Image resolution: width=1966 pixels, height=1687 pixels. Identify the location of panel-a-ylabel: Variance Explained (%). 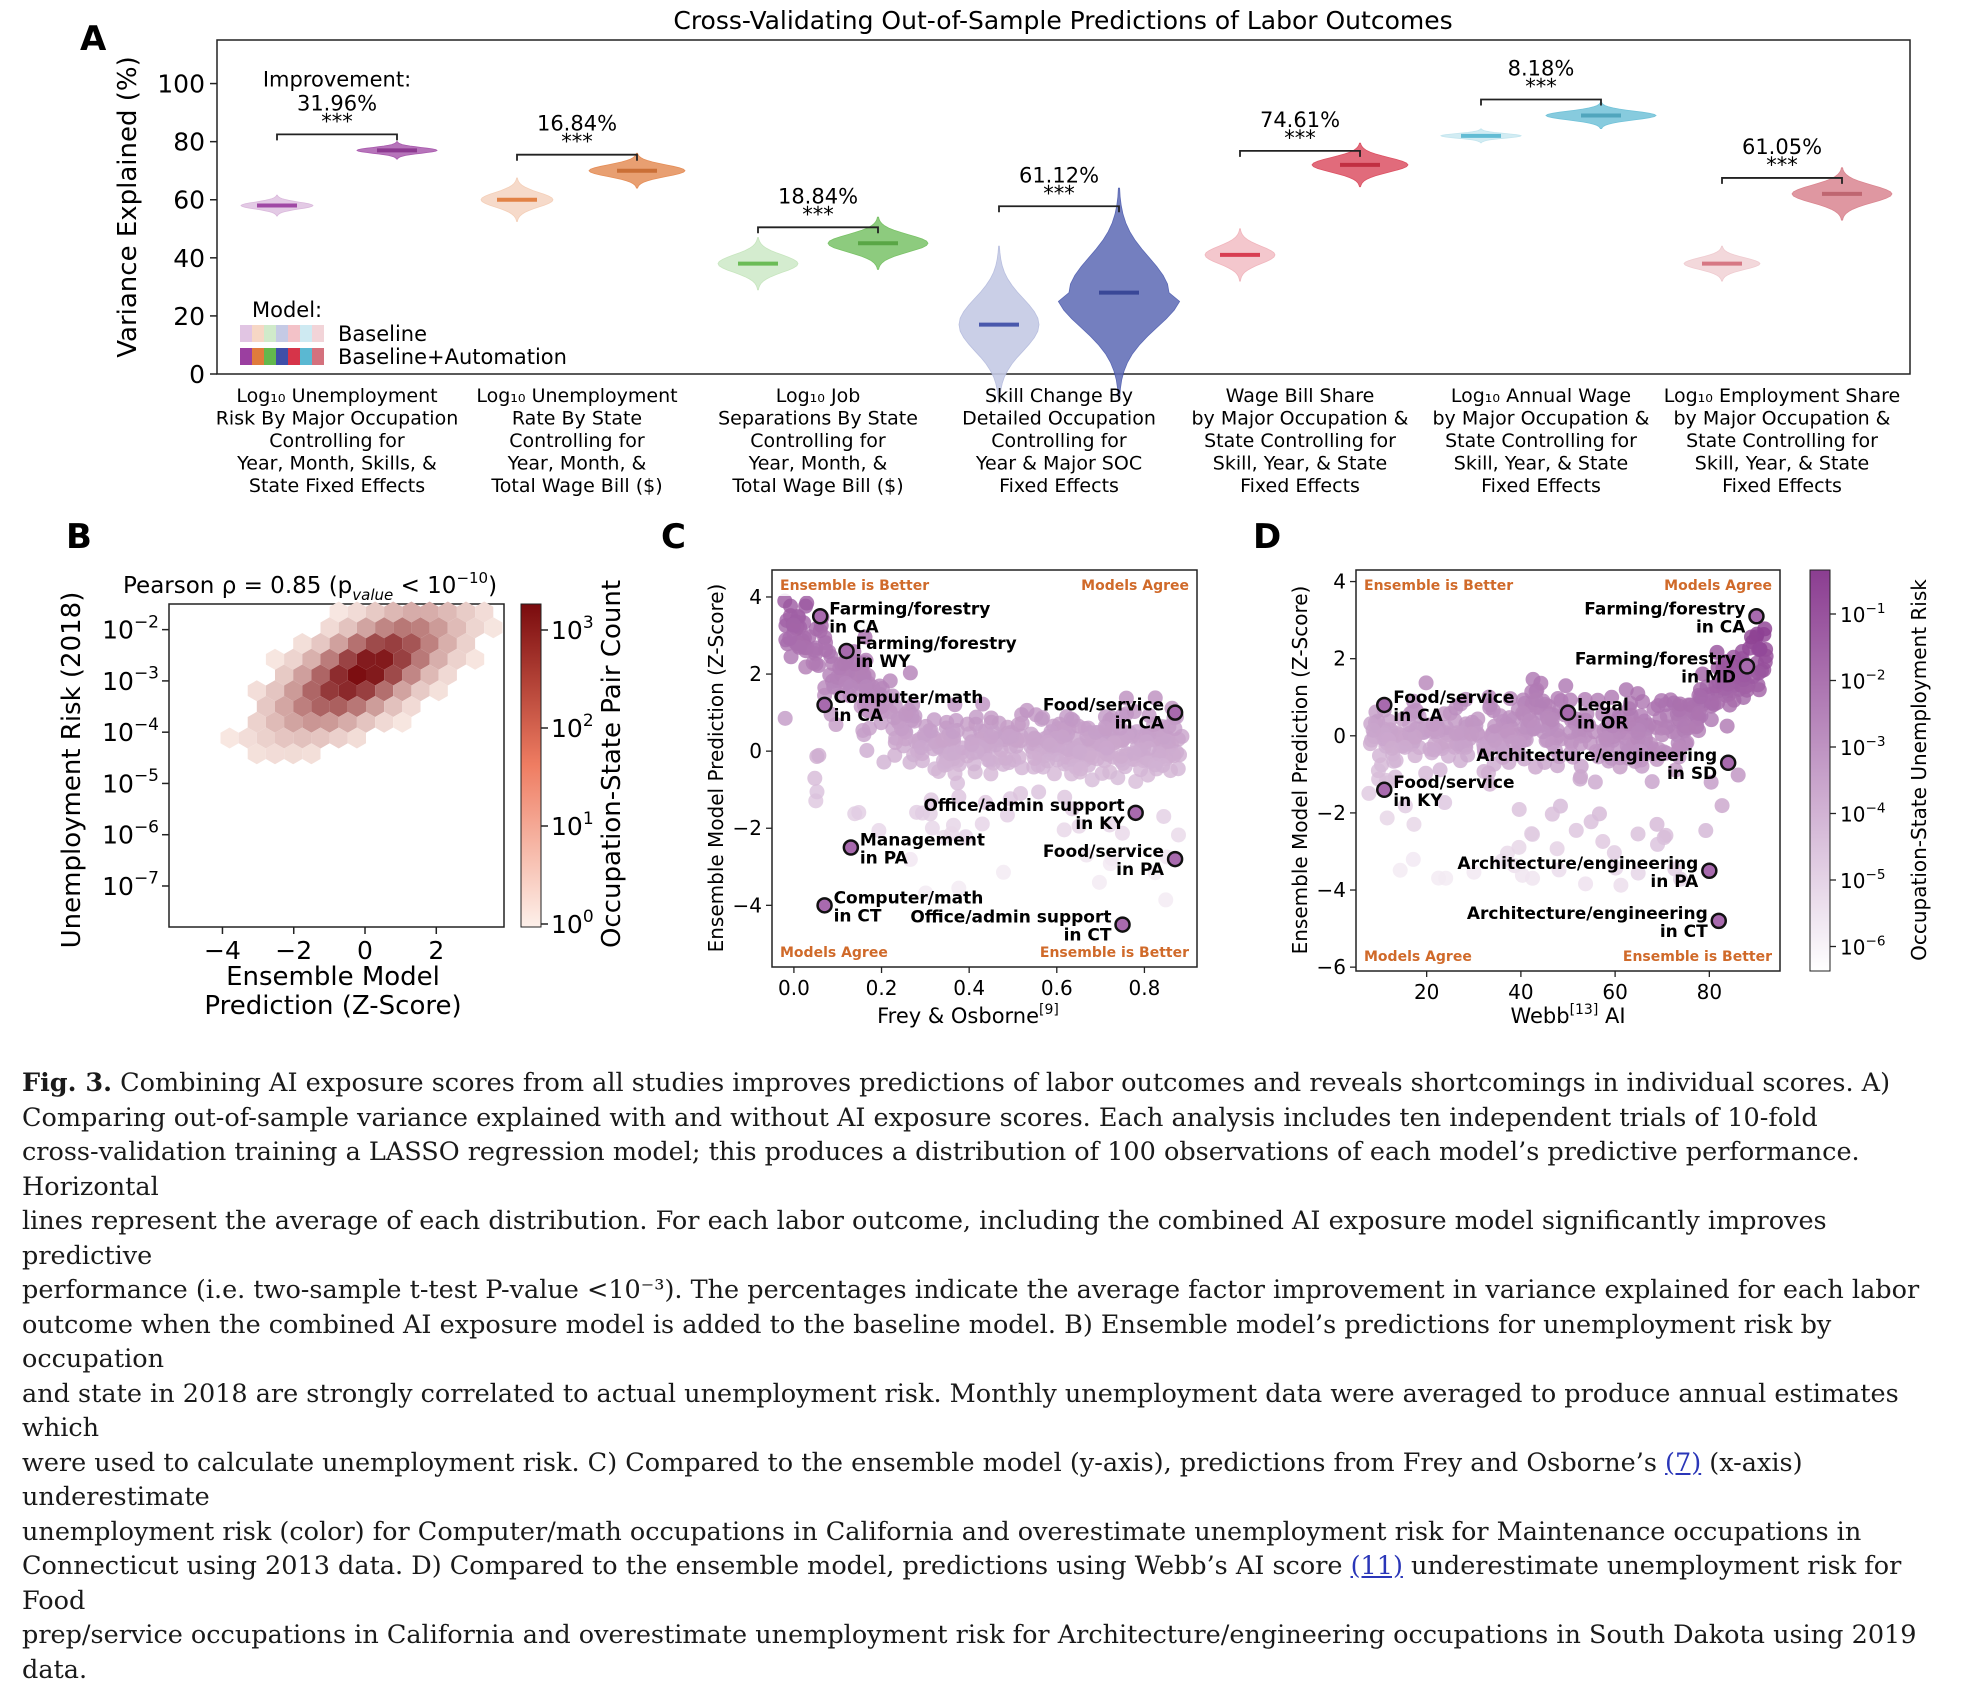
(128, 207).